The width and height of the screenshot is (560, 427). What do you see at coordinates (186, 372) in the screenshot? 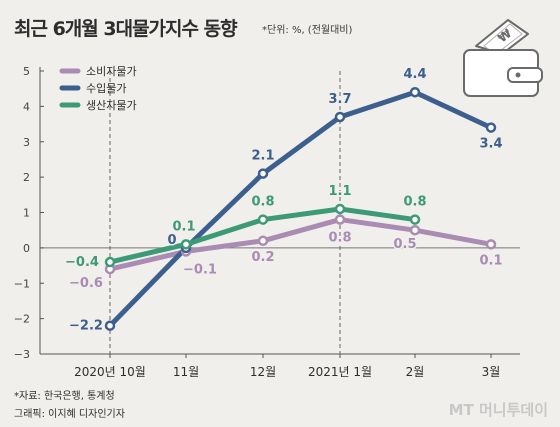
I see `x-tick-label: 11월` at bounding box center [186, 372].